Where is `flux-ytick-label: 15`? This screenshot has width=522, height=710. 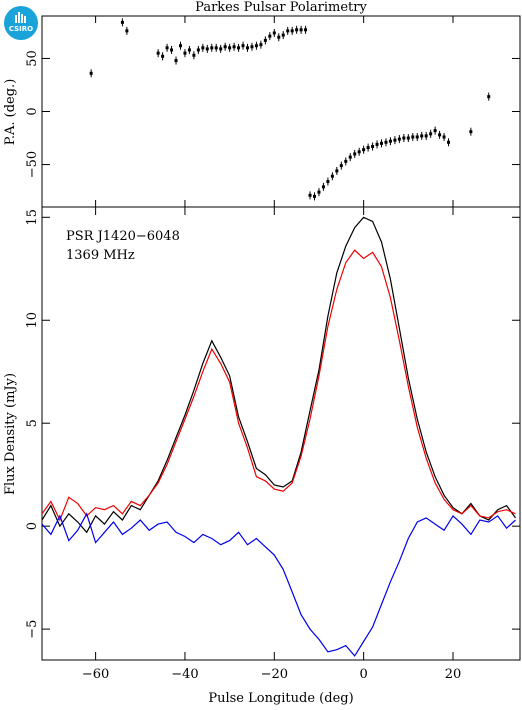
flux-ytick-label: 15 is located at coordinates (32, 217).